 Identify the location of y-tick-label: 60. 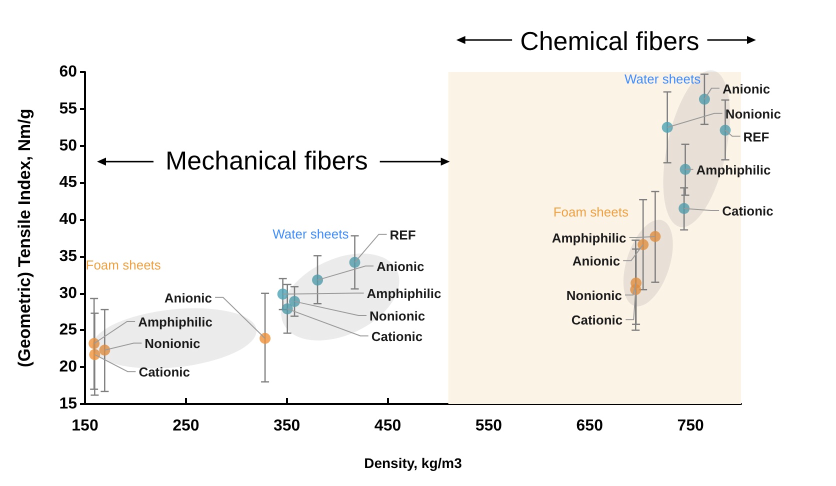
(68, 72).